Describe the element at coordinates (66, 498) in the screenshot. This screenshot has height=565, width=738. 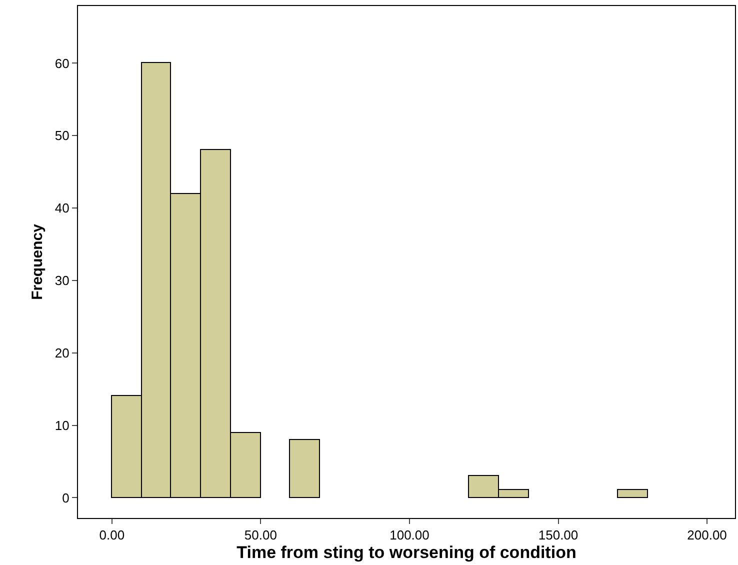
I see `y-tick-label: 0` at that location.